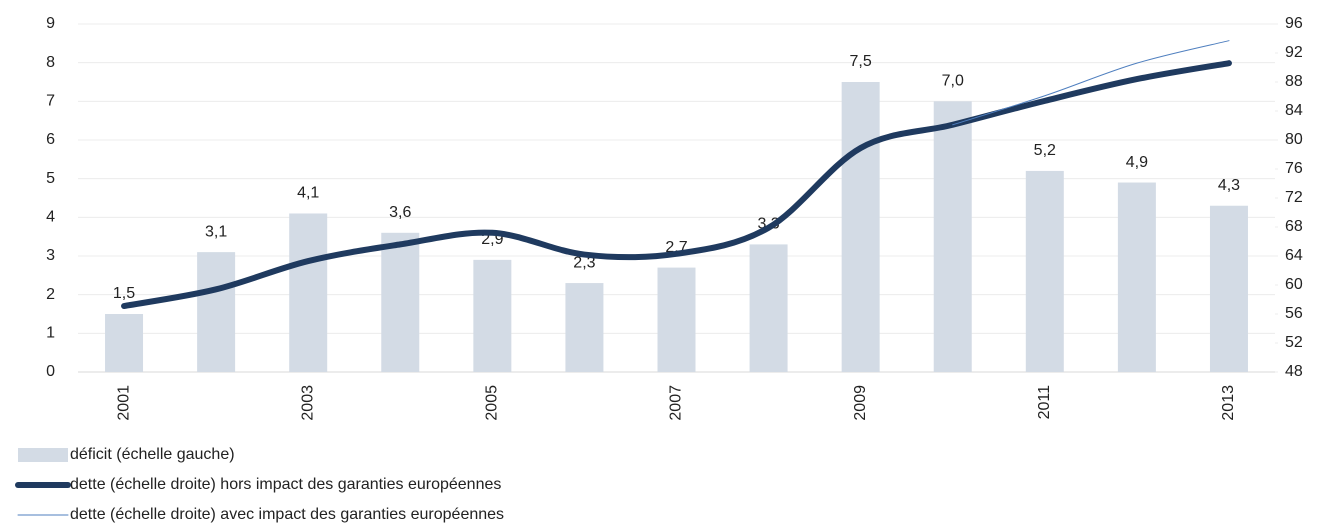 Image resolution: width=1323 pixels, height=532 pixels. I want to click on x-tick-label: 2003, so click(307, 403).